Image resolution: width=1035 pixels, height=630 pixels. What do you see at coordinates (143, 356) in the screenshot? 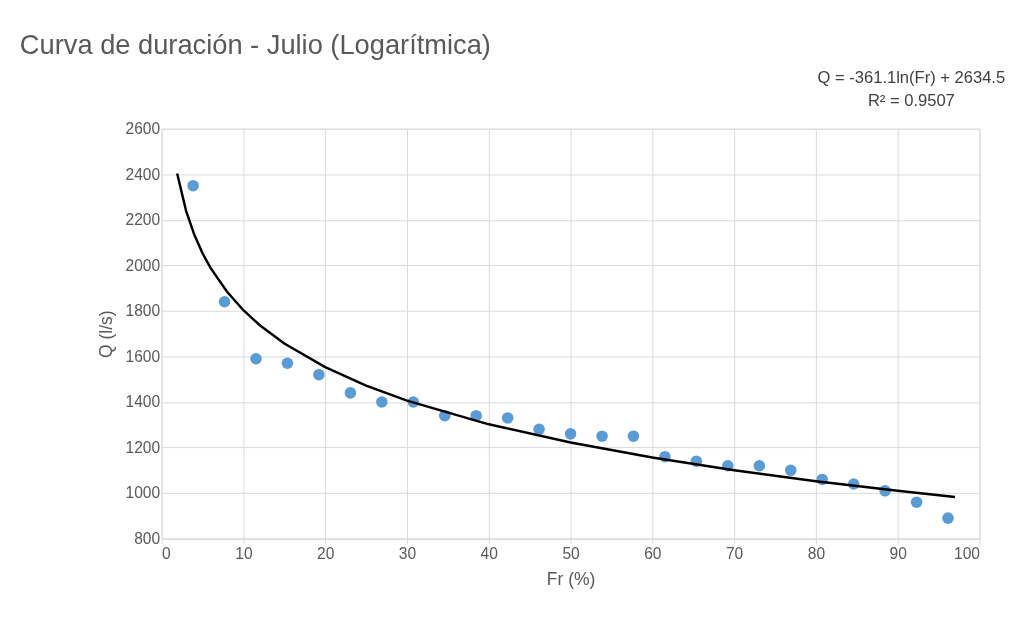
I see `y-tick-label: 1600` at bounding box center [143, 356].